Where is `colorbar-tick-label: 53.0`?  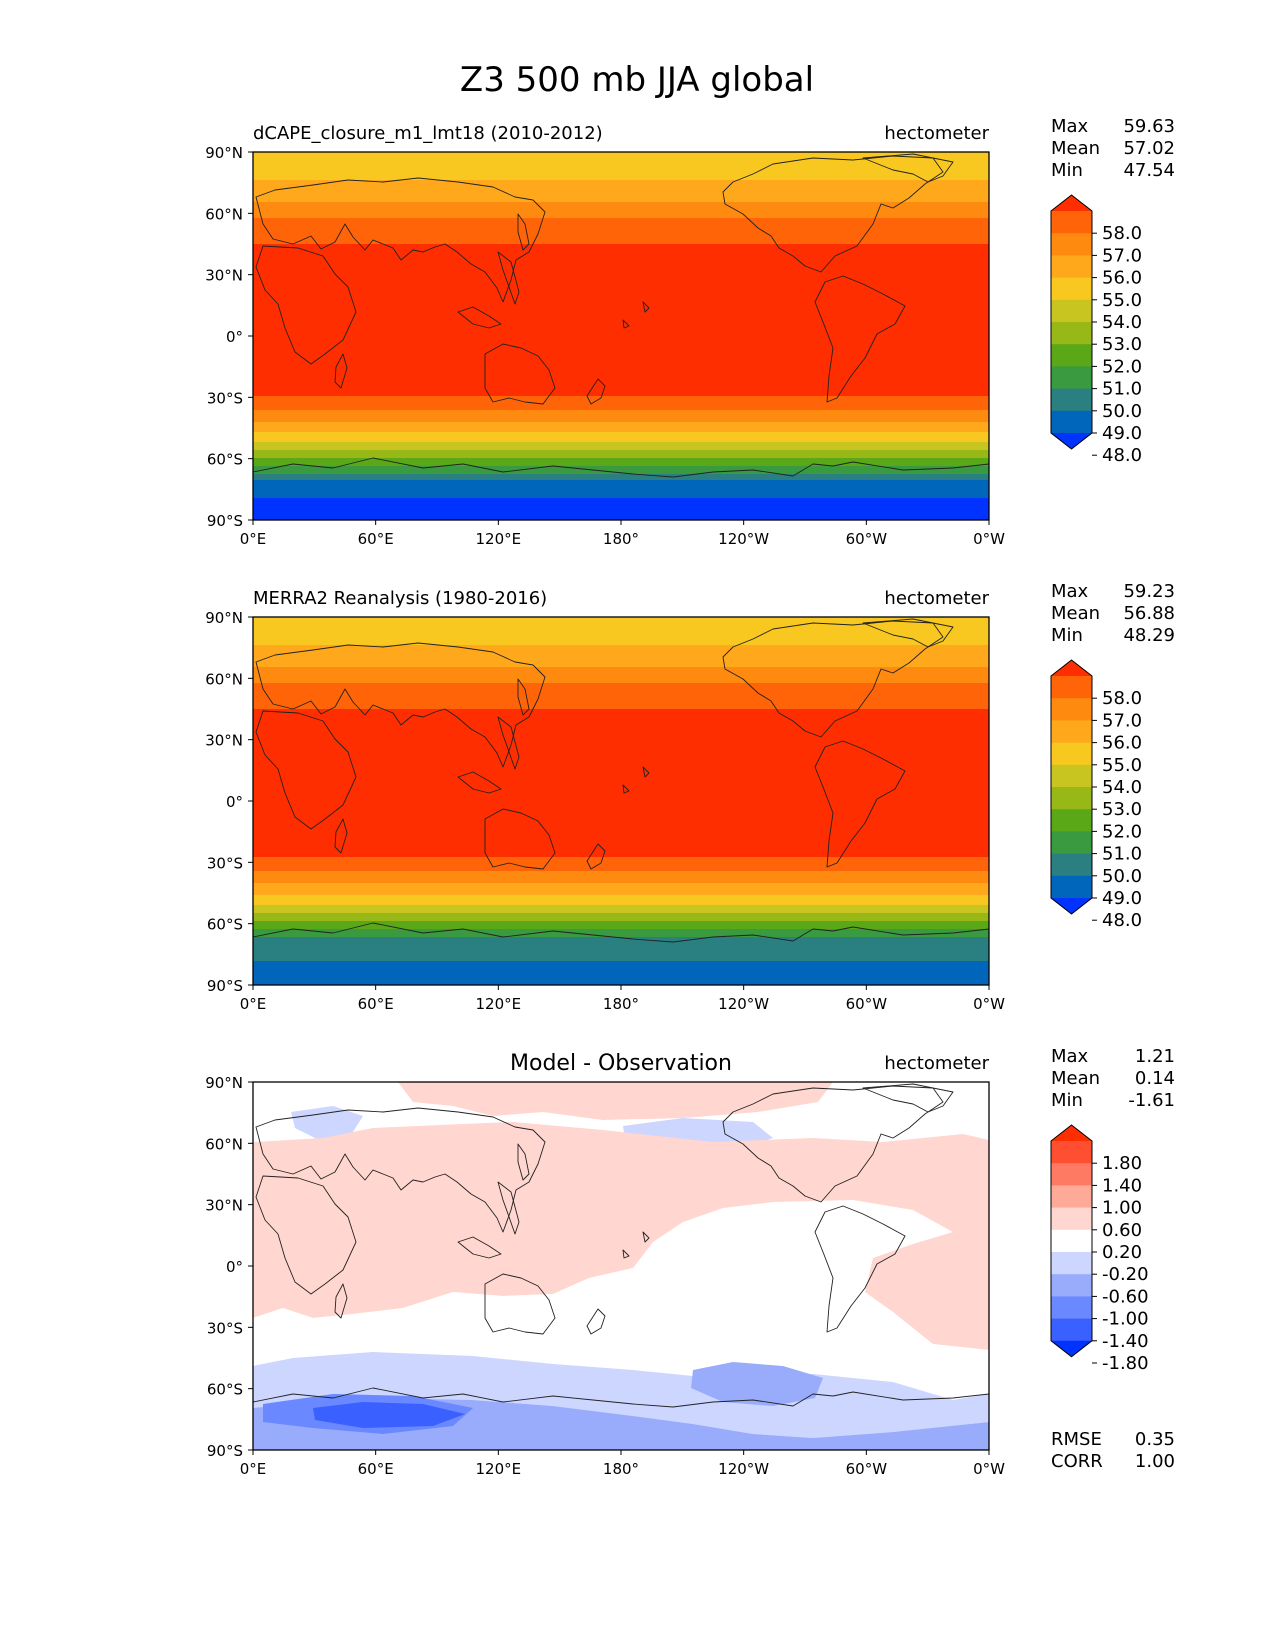
colorbar-tick-label: 53.0 is located at coordinates (1122, 344).